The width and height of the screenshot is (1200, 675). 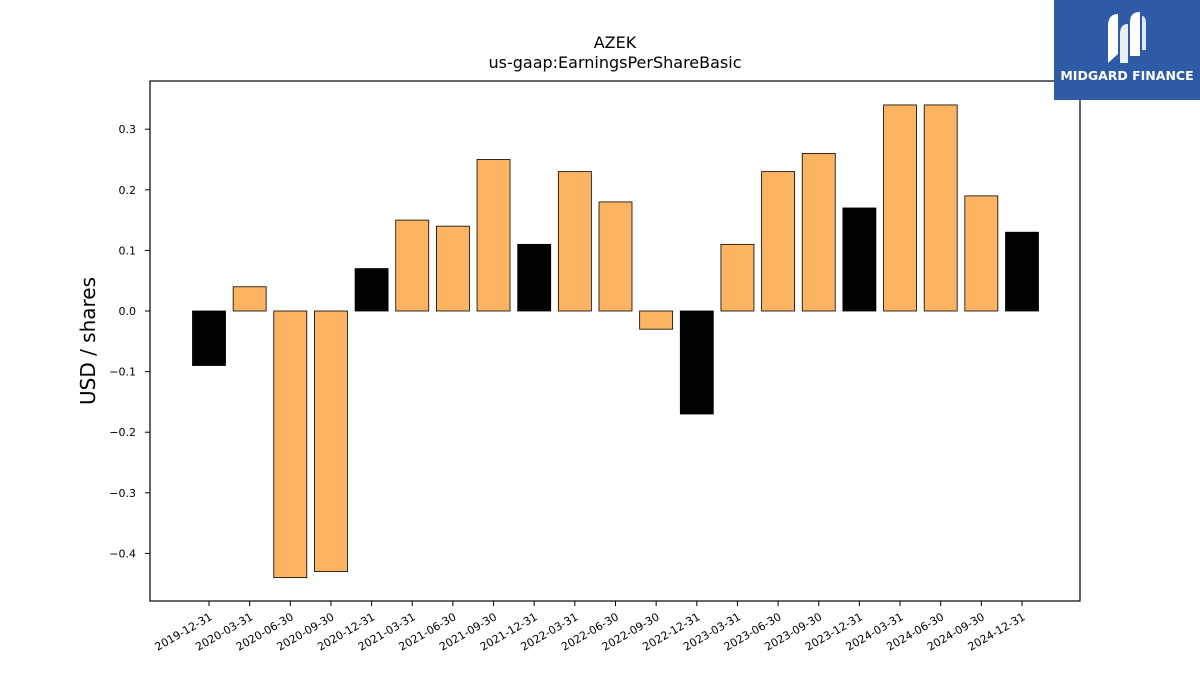 What do you see at coordinates (128, 190) in the screenshot?
I see `y-tick-label: 0.2` at bounding box center [128, 190].